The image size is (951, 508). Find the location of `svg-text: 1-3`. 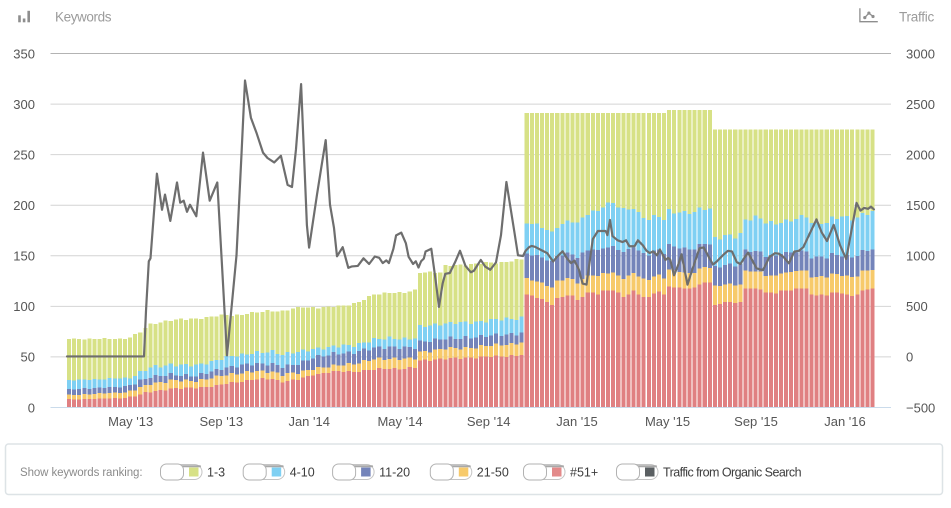

svg-text: 1-3 is located at coordinates (216, 473).